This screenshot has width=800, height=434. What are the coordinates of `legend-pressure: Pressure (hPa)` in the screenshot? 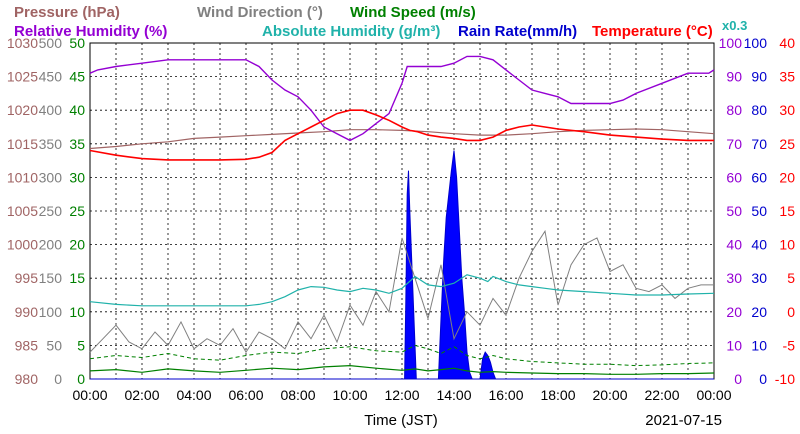 It's located at (67, 12).